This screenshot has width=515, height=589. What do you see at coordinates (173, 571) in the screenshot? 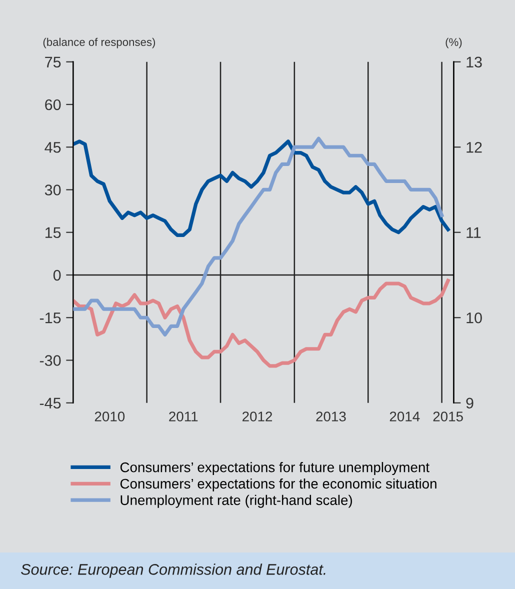
I see `source-note: Source: European Commission and Eurostat.` at bounding box center [173, 571].